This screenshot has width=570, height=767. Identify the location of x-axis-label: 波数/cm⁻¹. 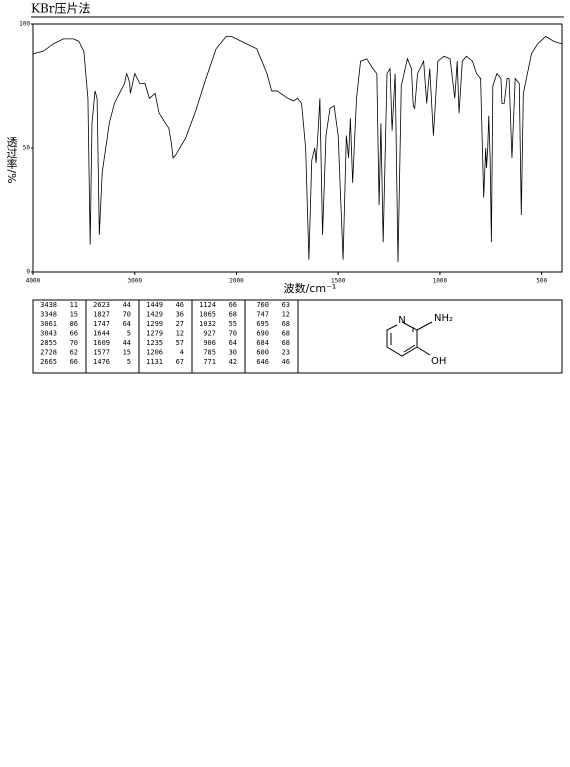
(310, 288).